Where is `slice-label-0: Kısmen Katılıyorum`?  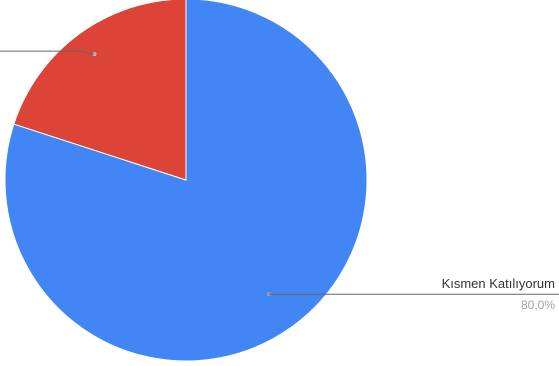 slice-label-0: Kısmen Katılıyorum is located at coordinates (498, 283).